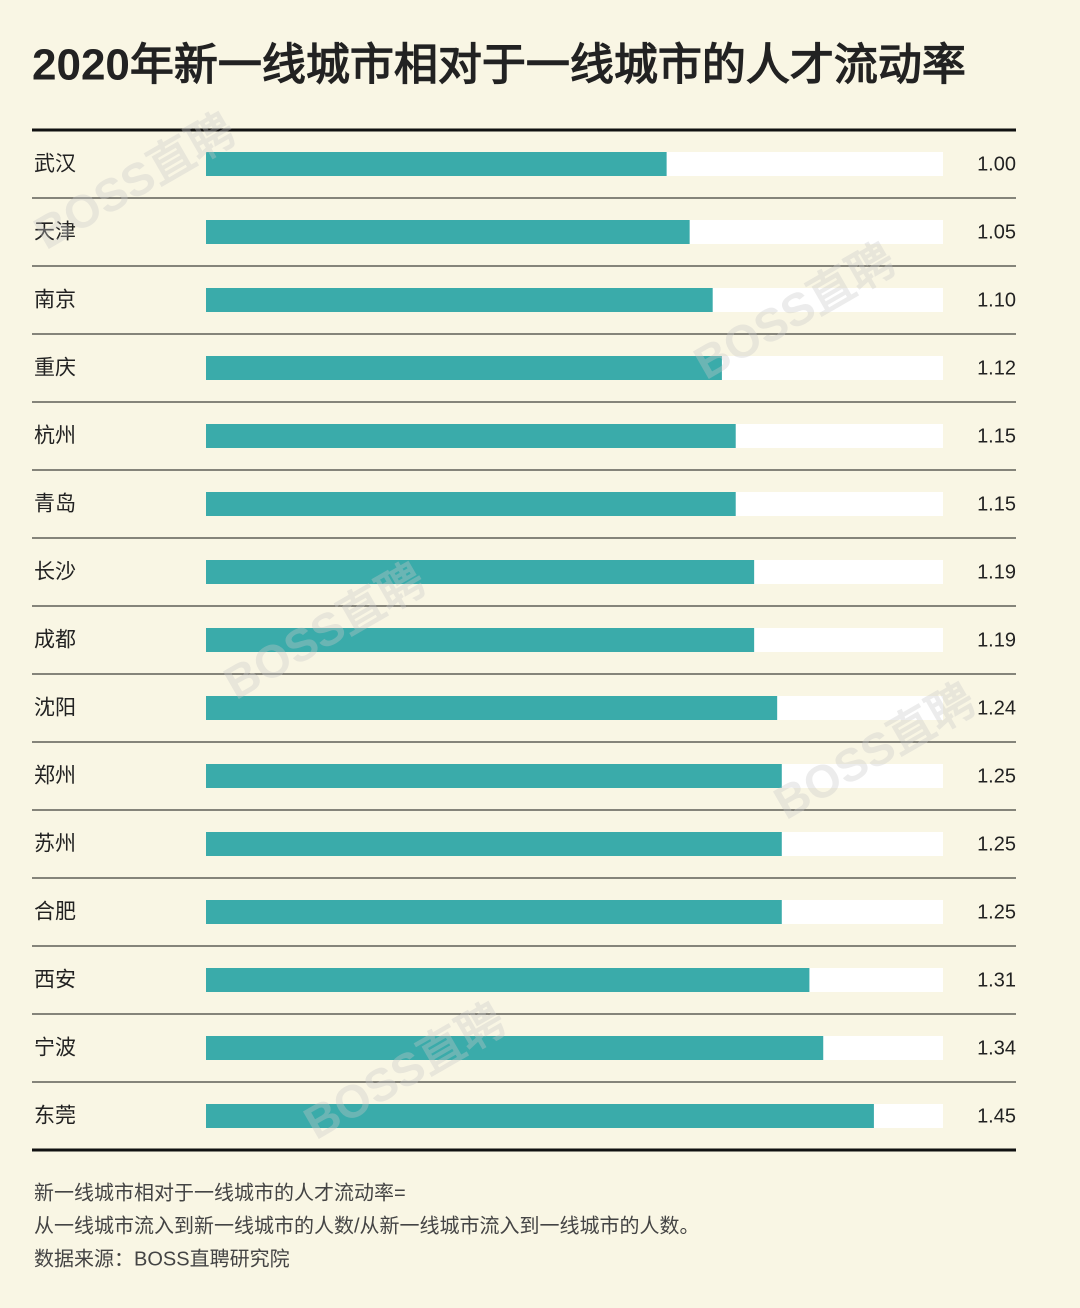  What do you see at coordinates (55, 436) in the screenshot?
I see `category-label: 杭州` at bounding box center [55, 436].